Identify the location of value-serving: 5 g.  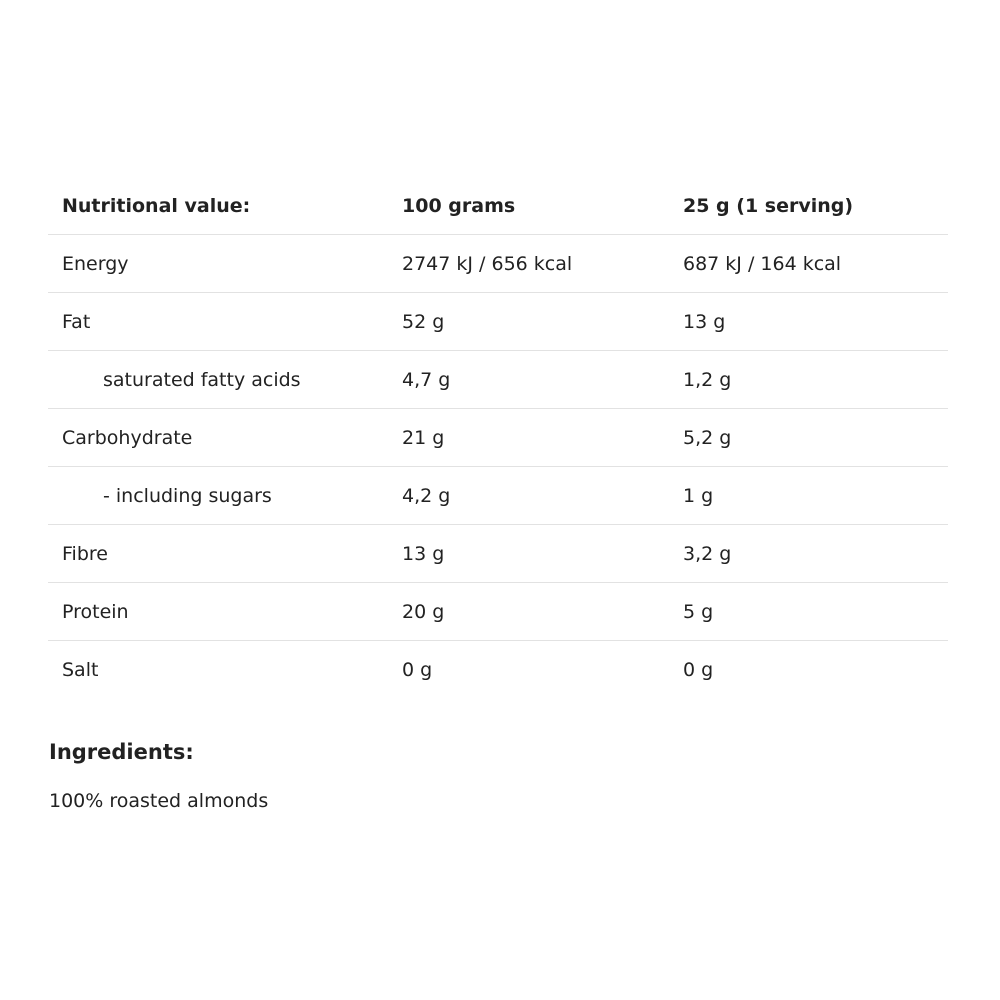
(698, 611).